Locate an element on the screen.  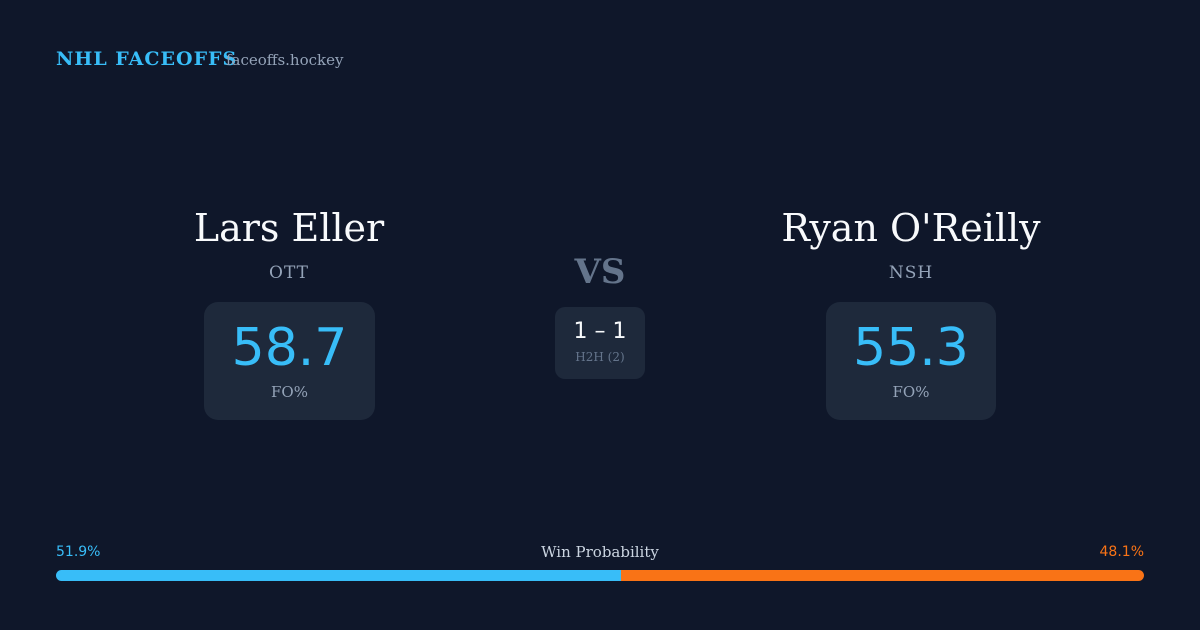
fo-value: 58.7 is located at coordinates (289, 348).